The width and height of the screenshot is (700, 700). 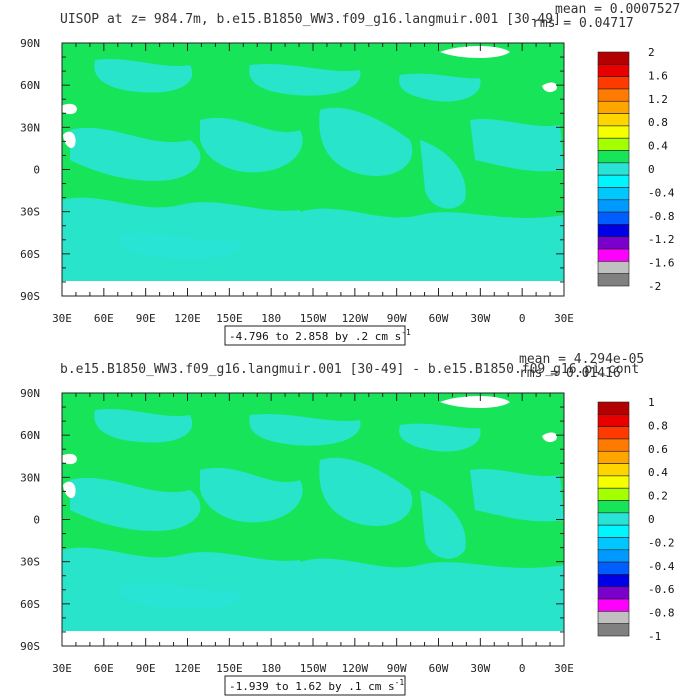 I want to click on lat-tick-label: 0, so click(x=36, y=520).